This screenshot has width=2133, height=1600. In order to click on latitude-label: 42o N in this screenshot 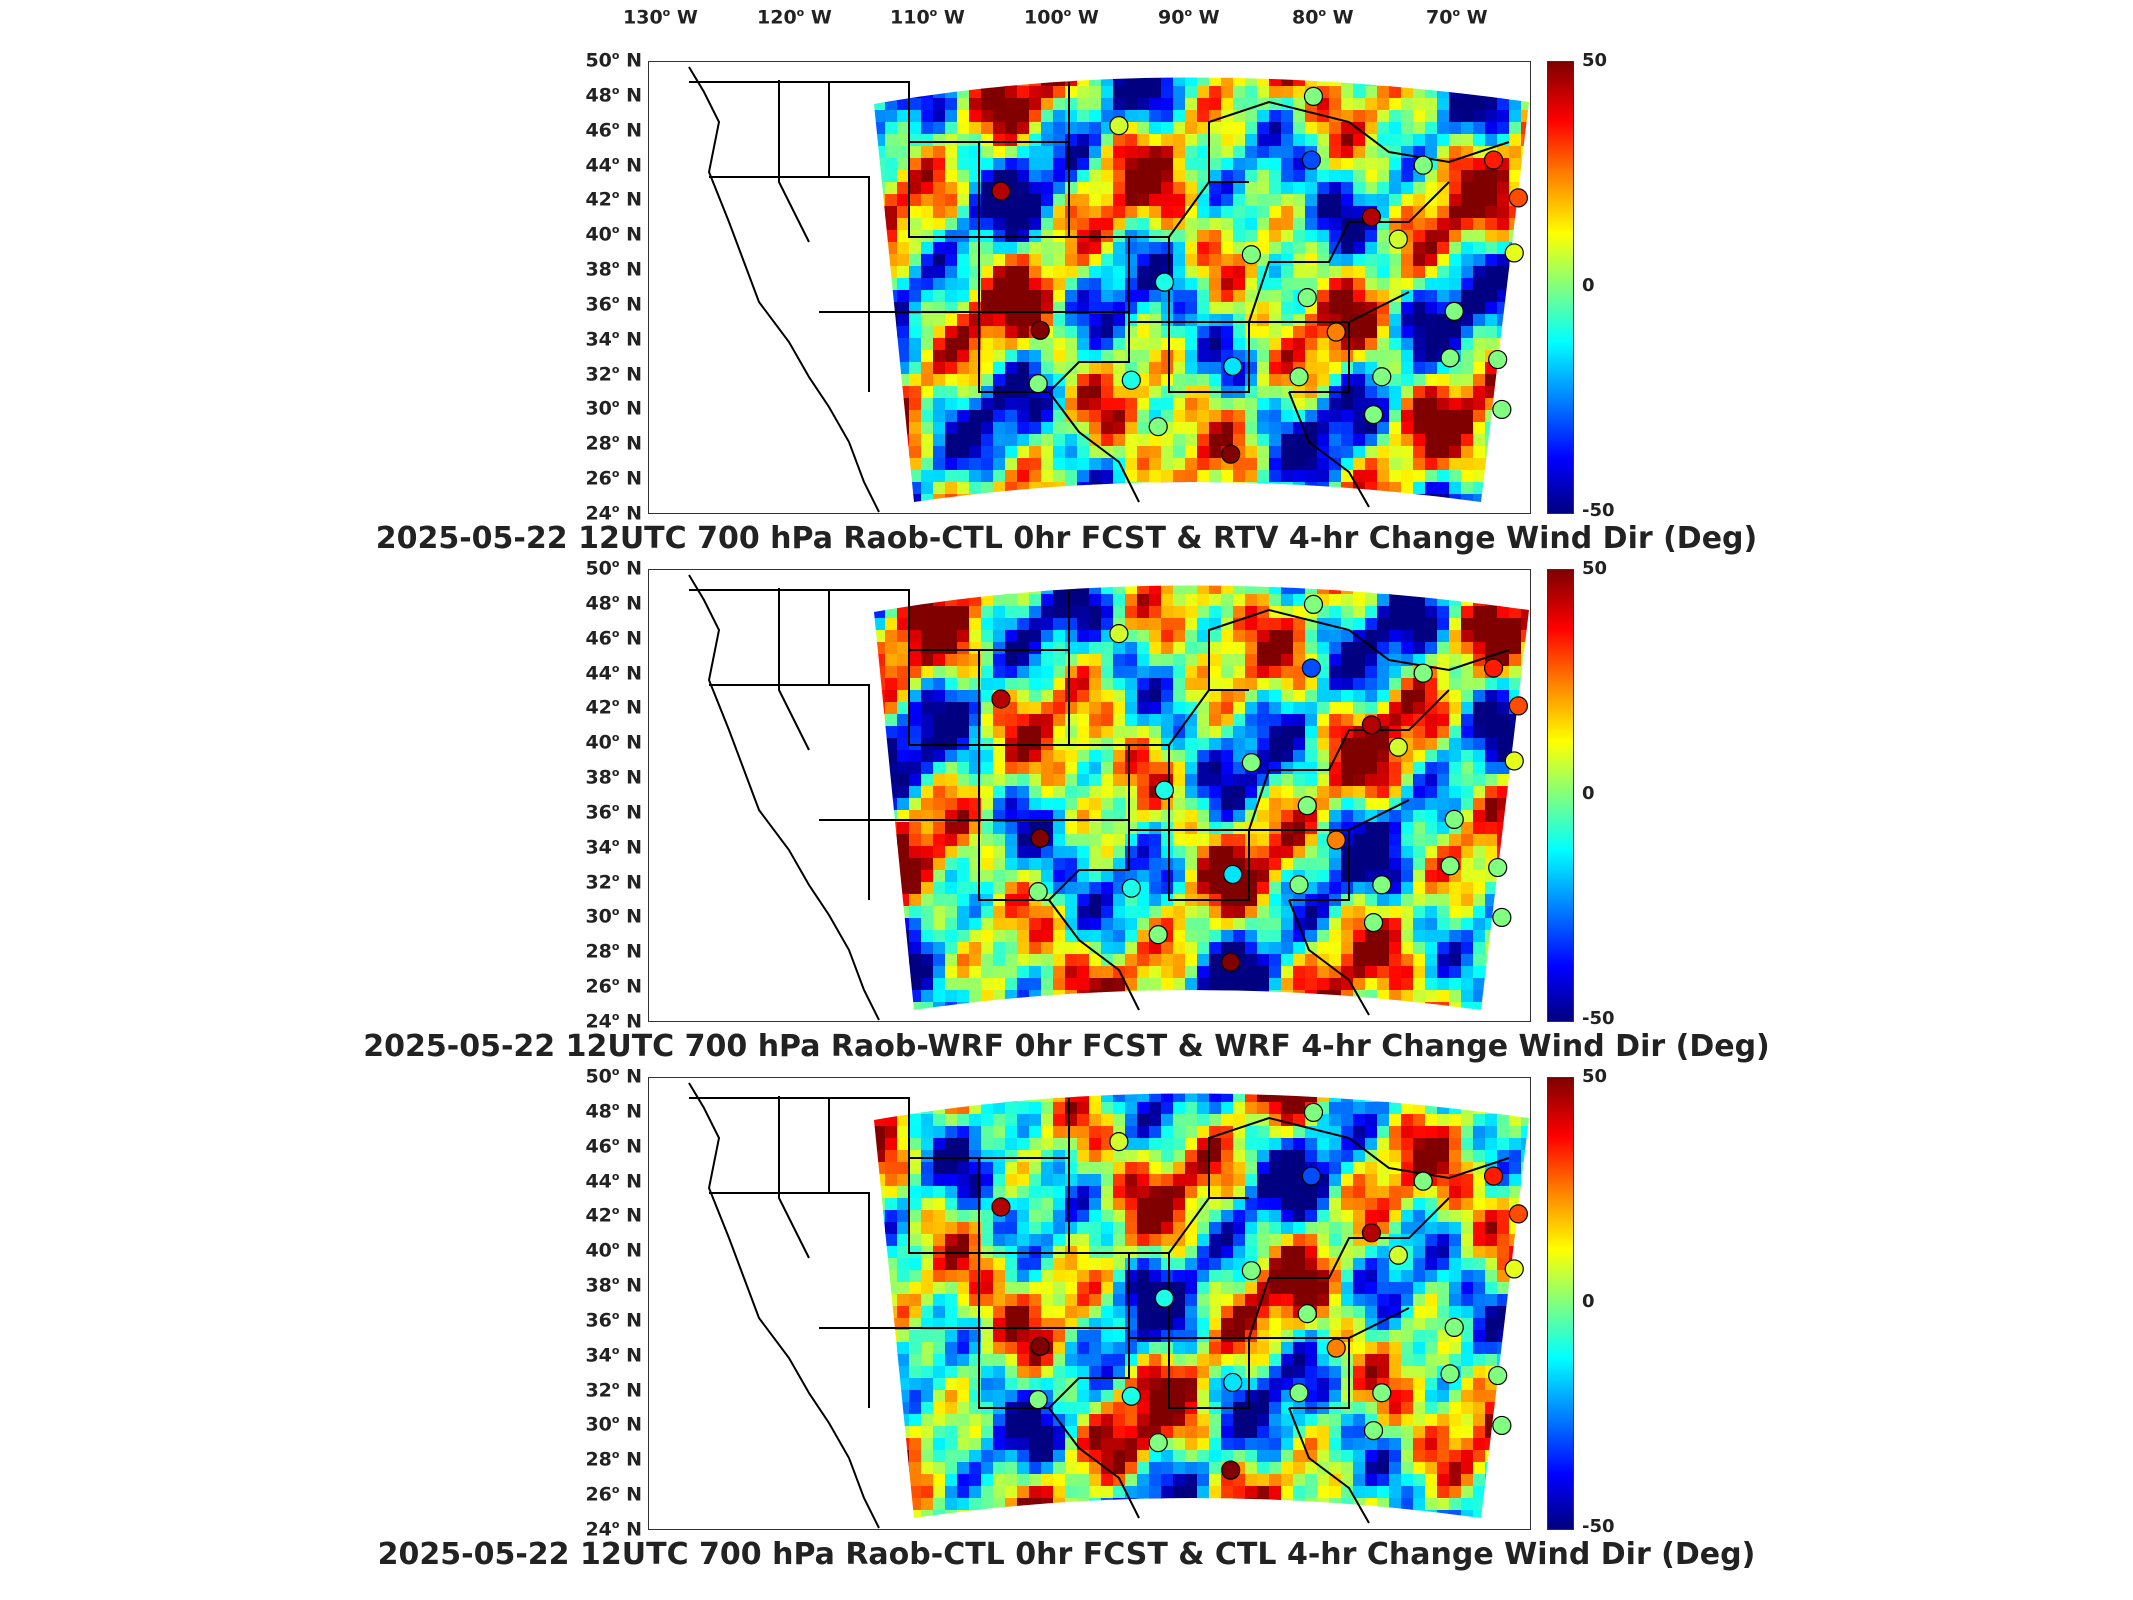, I will do `click(613, 1215)`.